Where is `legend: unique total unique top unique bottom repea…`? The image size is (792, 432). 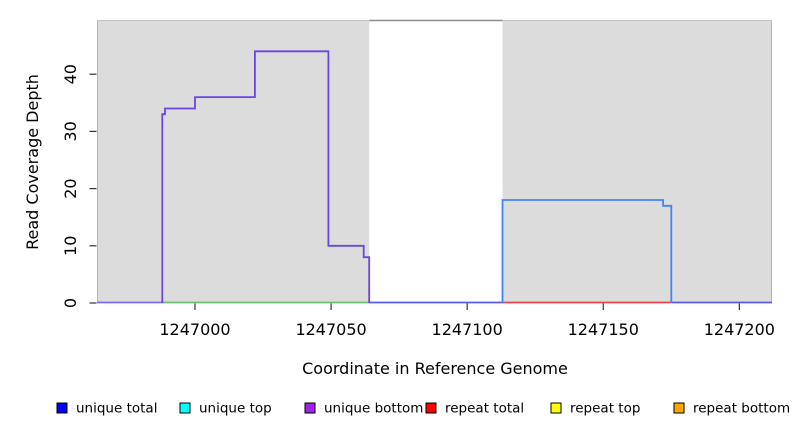 legend: unique total unique top unique bottom repea… is located at coordinates (423, 409).